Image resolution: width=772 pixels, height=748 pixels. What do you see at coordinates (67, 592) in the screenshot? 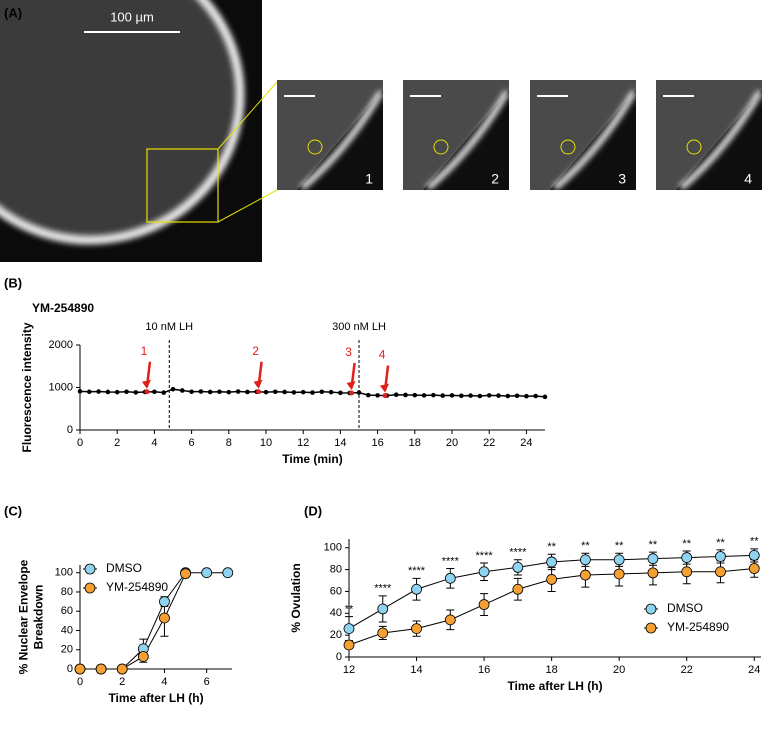
I see `y-tick-label: 80` at bounding box center [67, 592].